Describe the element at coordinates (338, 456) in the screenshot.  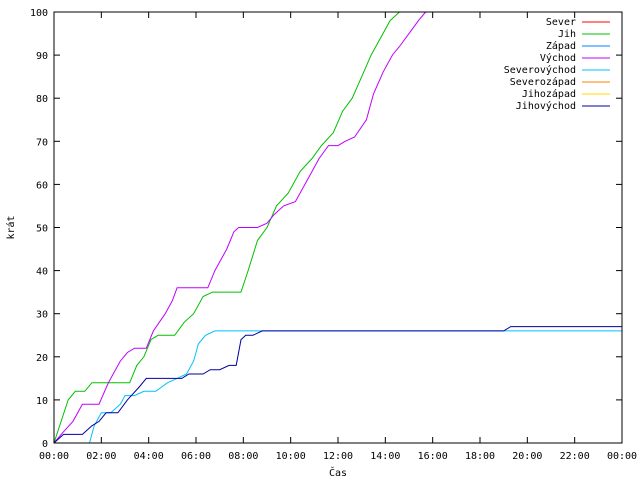
I see `x-tick-label: 12:00` at that location.